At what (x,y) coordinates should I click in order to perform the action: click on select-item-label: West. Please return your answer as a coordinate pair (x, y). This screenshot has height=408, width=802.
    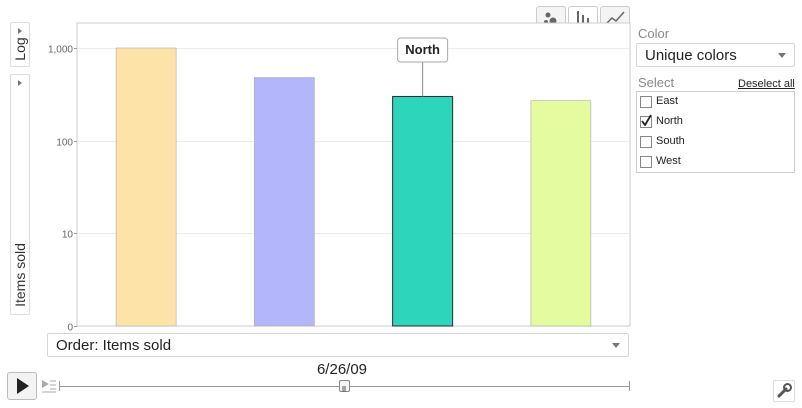
    Looking at the image, I should click on (668, 161).